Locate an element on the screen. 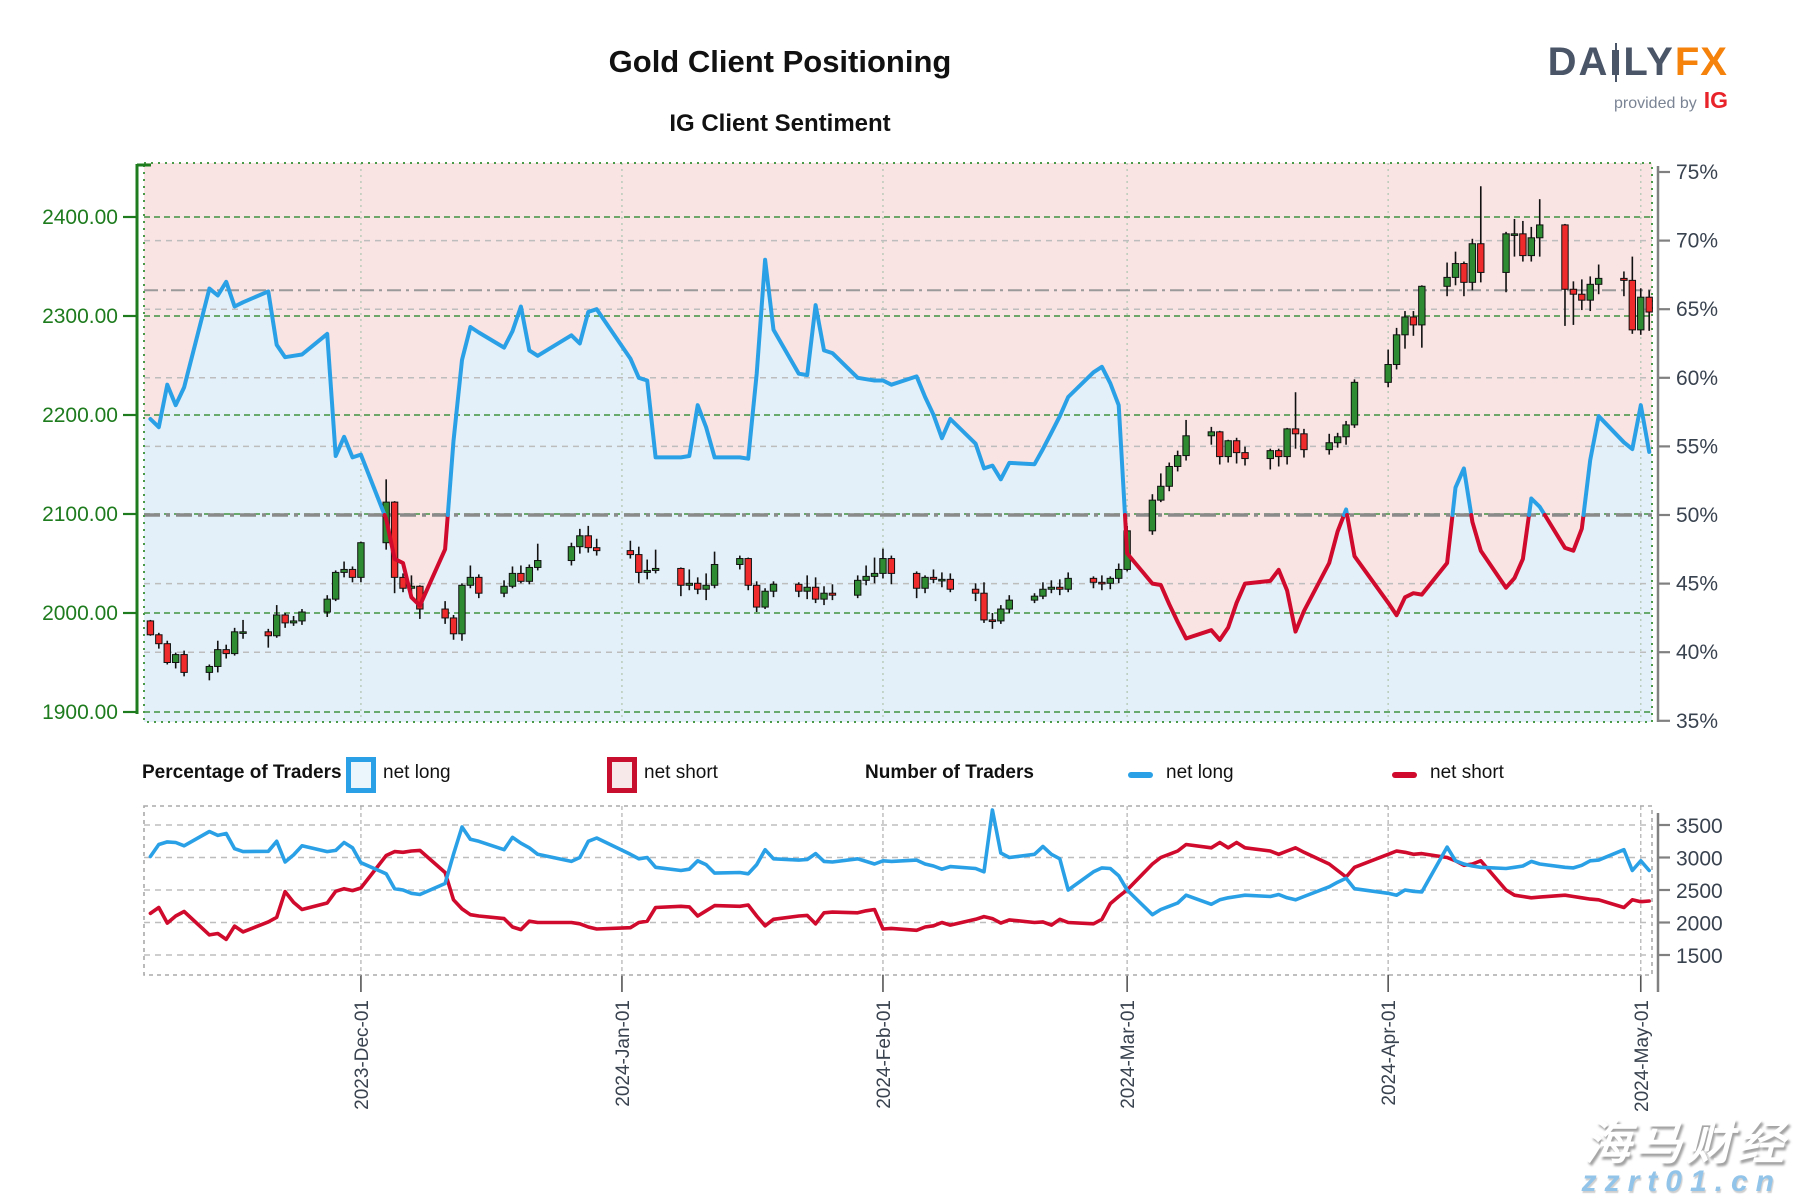 This screenshot has width=1800, height=1200. right-axis-label: 65% is located at coordinates (1697, 309).